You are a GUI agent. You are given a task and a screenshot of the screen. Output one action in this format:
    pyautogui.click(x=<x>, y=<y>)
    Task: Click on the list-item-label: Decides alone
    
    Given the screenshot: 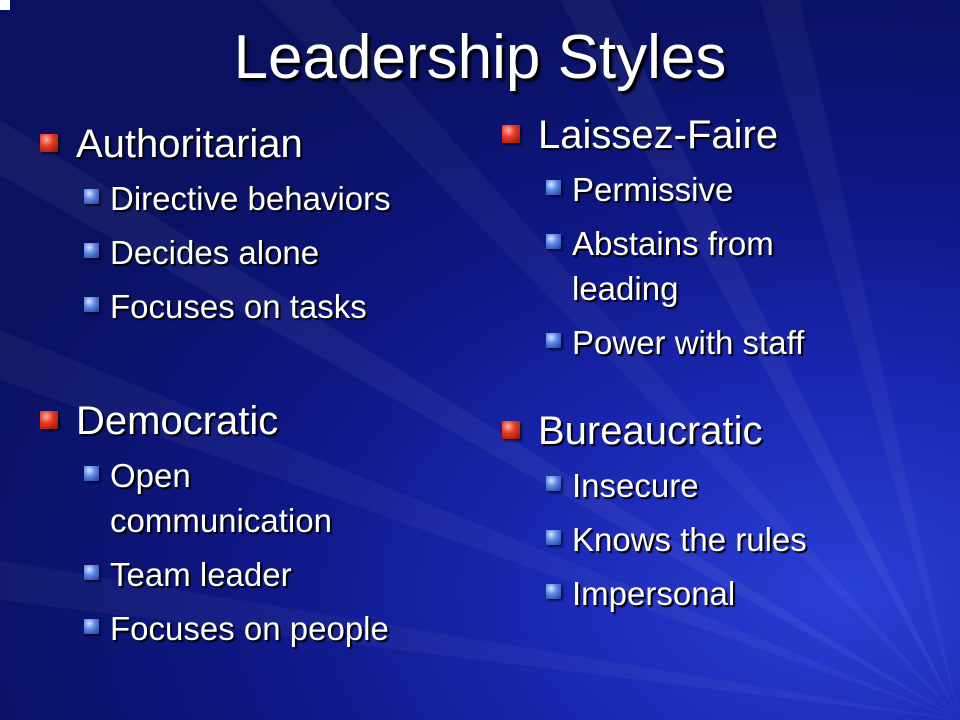 What is the action you would take?
    pyautogui.click(x=215, y=252)
    